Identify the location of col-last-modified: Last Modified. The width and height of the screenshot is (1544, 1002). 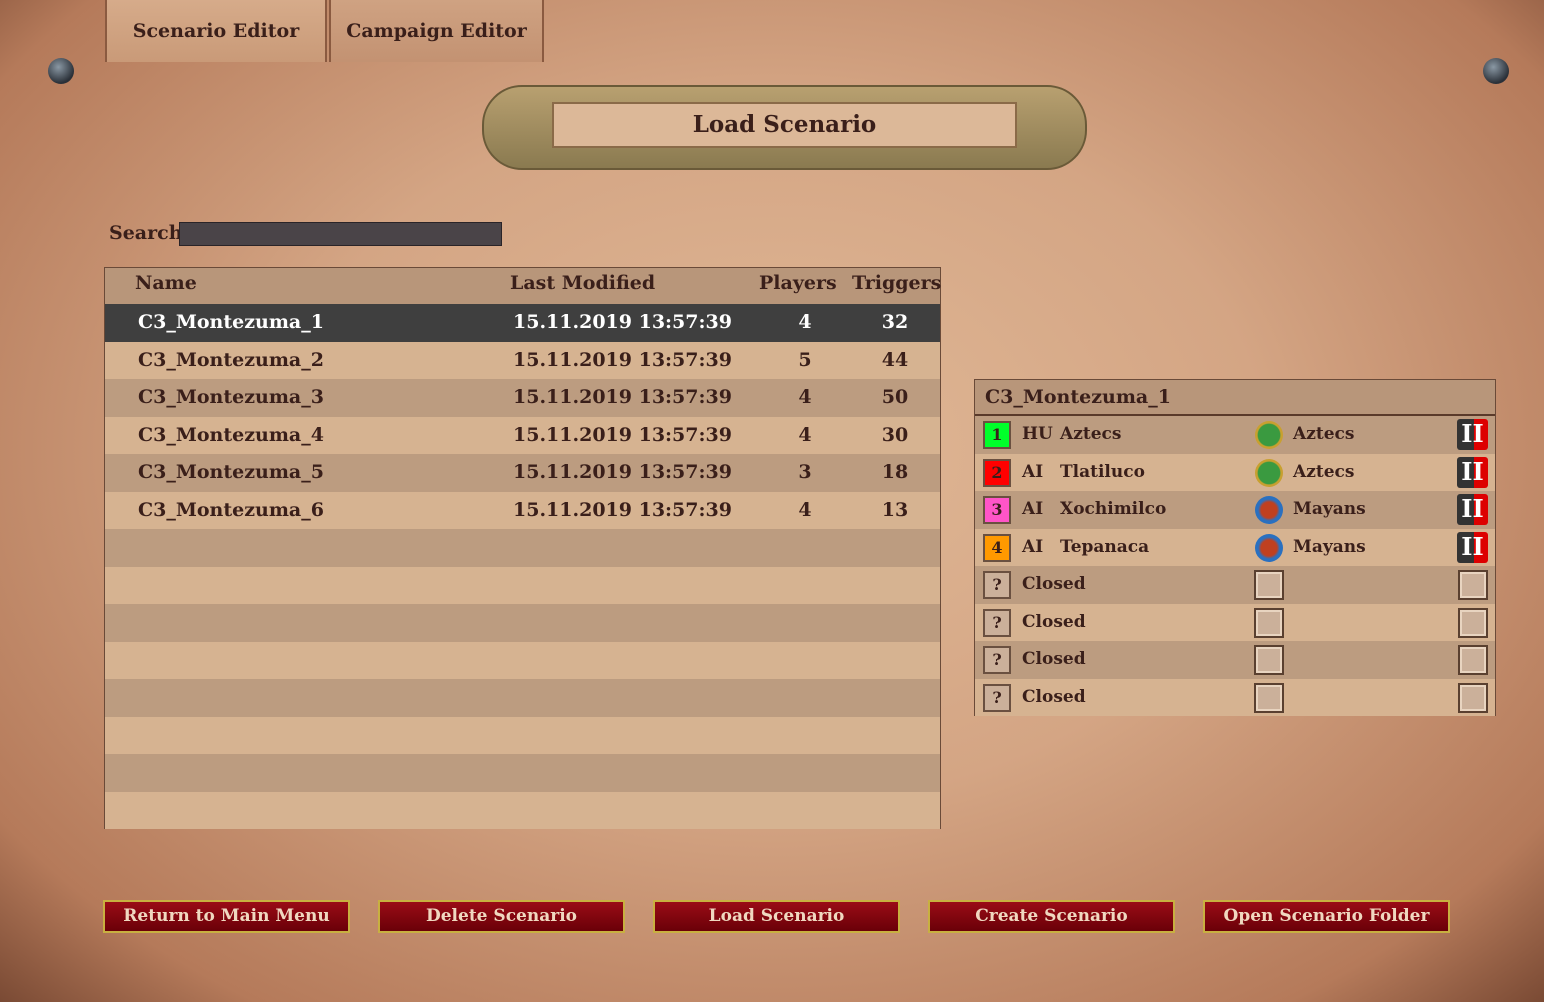
(583, 283).